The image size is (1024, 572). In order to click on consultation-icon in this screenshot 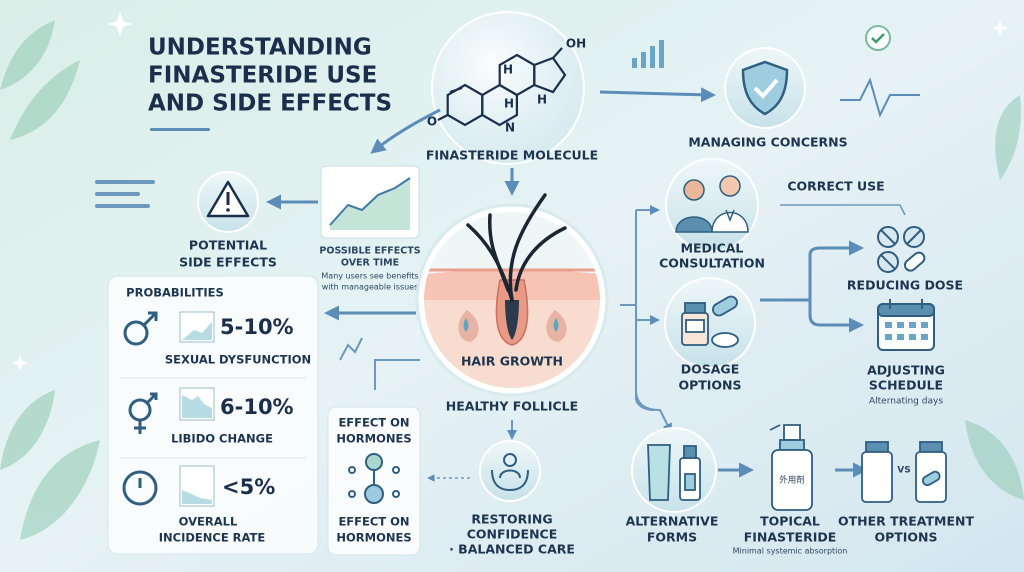, I will do `click(712, 204)`.